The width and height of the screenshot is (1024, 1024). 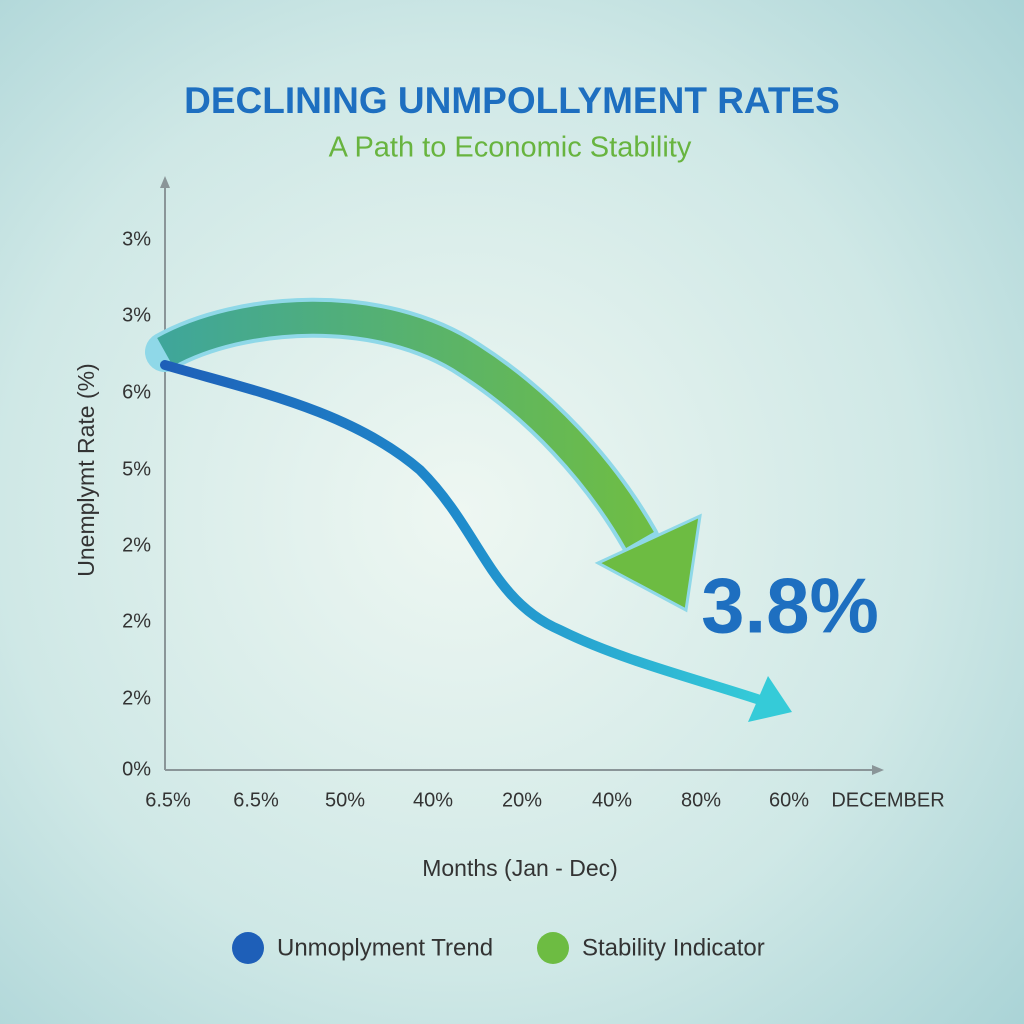 What do you see at coordinates (405, 424) in the screenshot?
I see `stability-arrow` at bounding box center [405, 424].